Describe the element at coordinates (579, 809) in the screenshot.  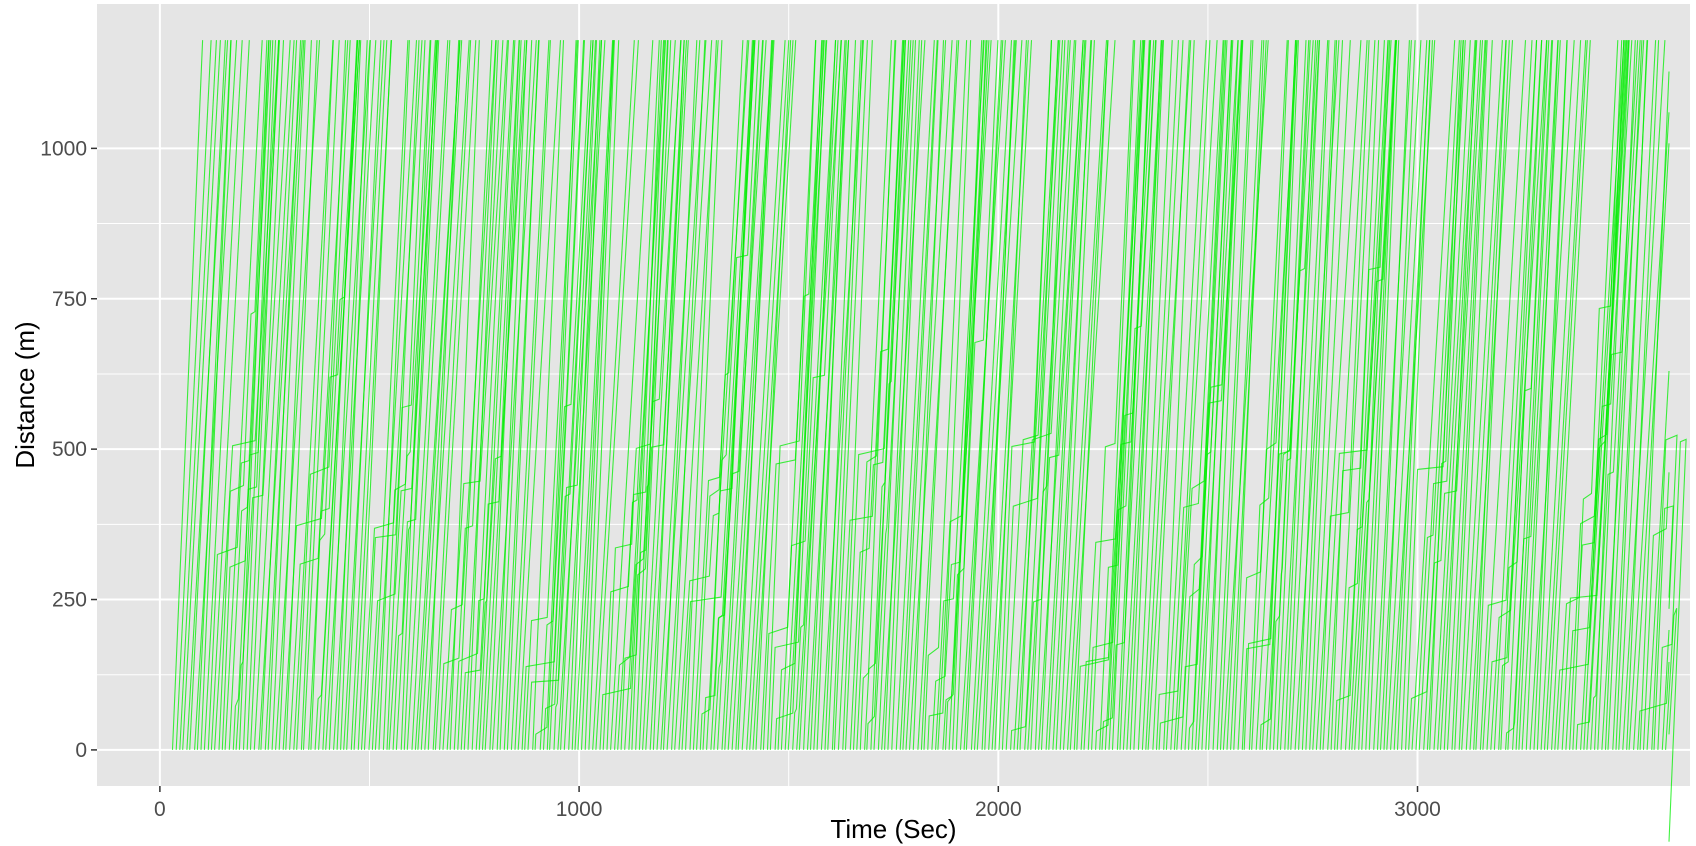
I see `x-tick-label: 1000` at that location.